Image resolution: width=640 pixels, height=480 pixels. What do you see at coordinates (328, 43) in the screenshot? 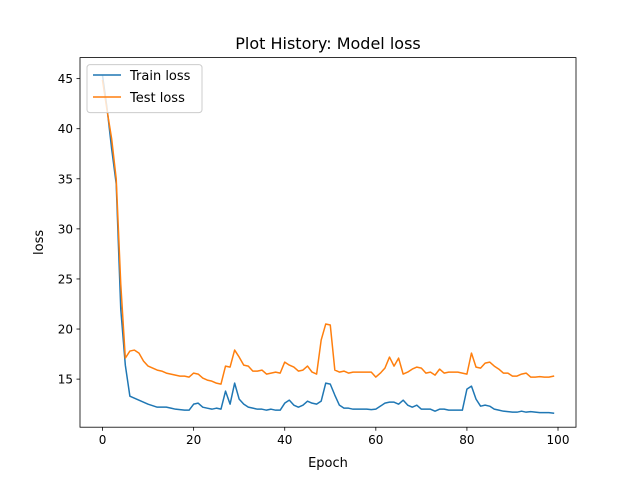
I see `chart-title: Plot History: Model loss` at bounding box center [328, 43].